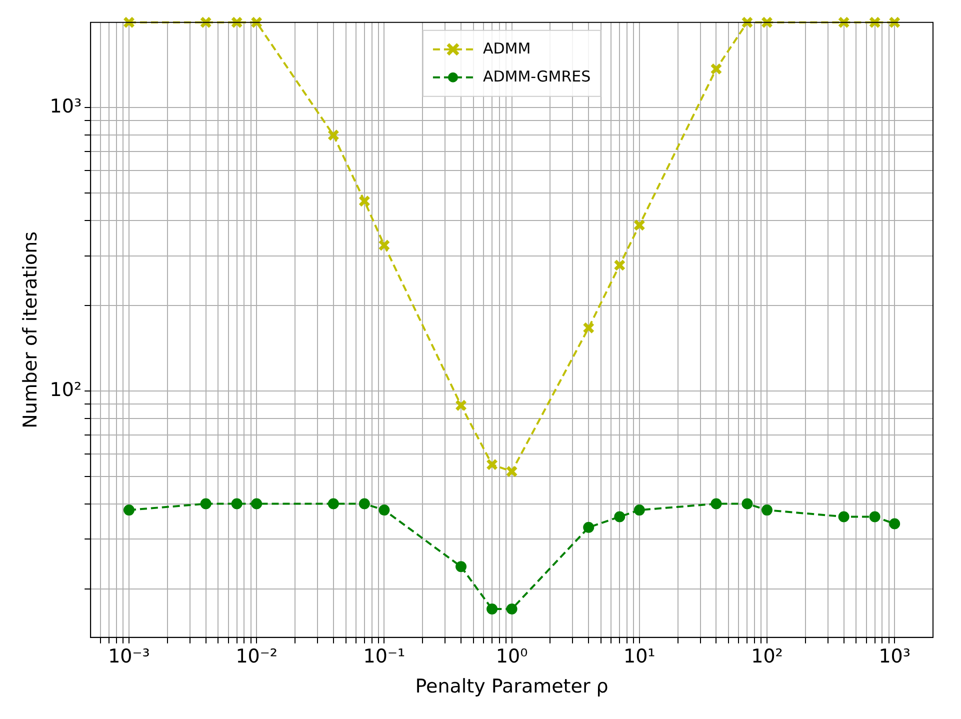  I want to click on x-tick-label: 10², so click(767, 657).